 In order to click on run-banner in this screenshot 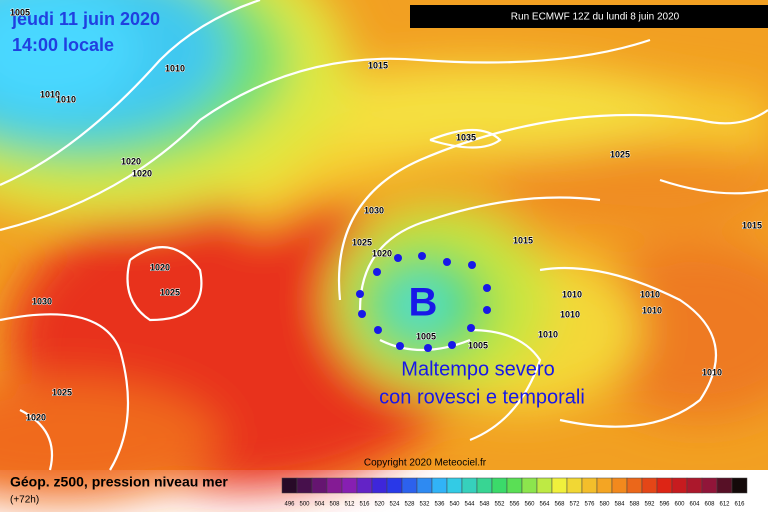, I will do `click(589, 16)`.